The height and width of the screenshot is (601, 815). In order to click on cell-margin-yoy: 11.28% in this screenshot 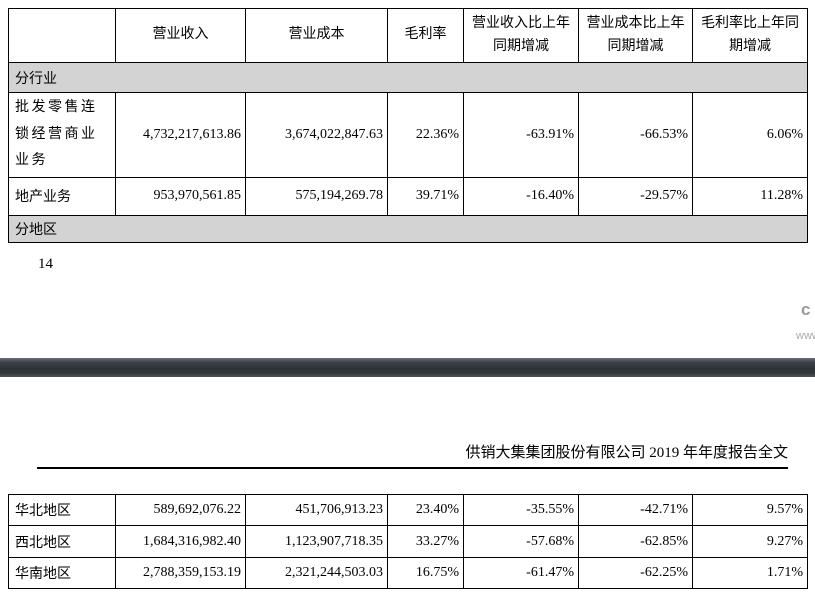, I will do `click(750, 196)`.